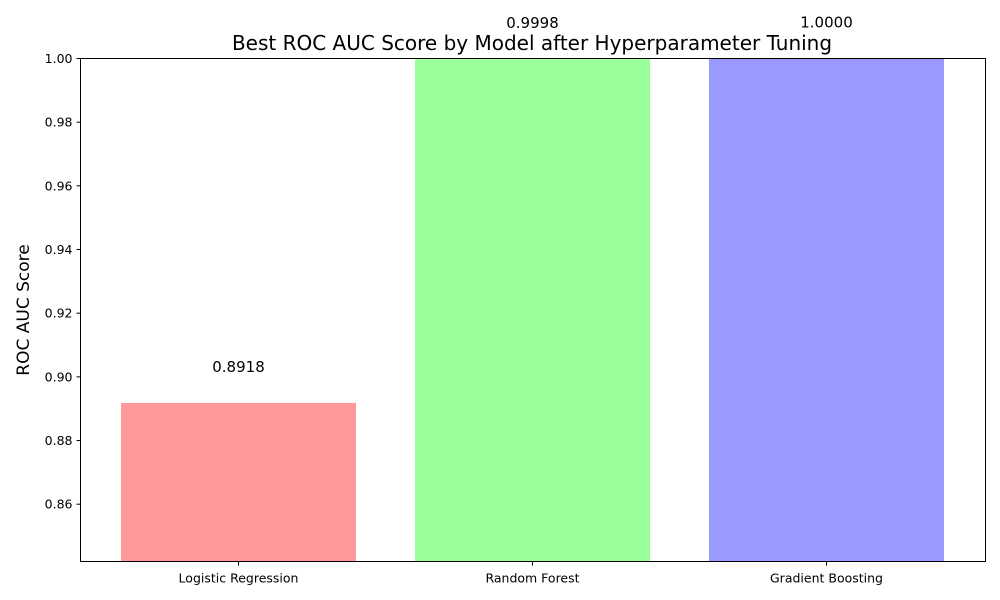 The image size is (1000, 600). Describe the element at coordinates (59, 122) in the screenshot. I see `y-tick-label: 0.98` at that location.